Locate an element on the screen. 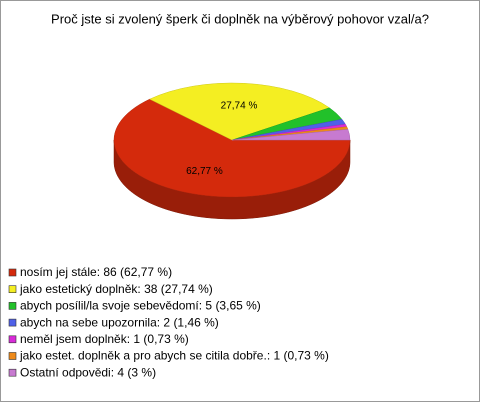  legend-label: neměl jsem doplněk: 1 (0,73 %) is located at coordinates (104, 339).